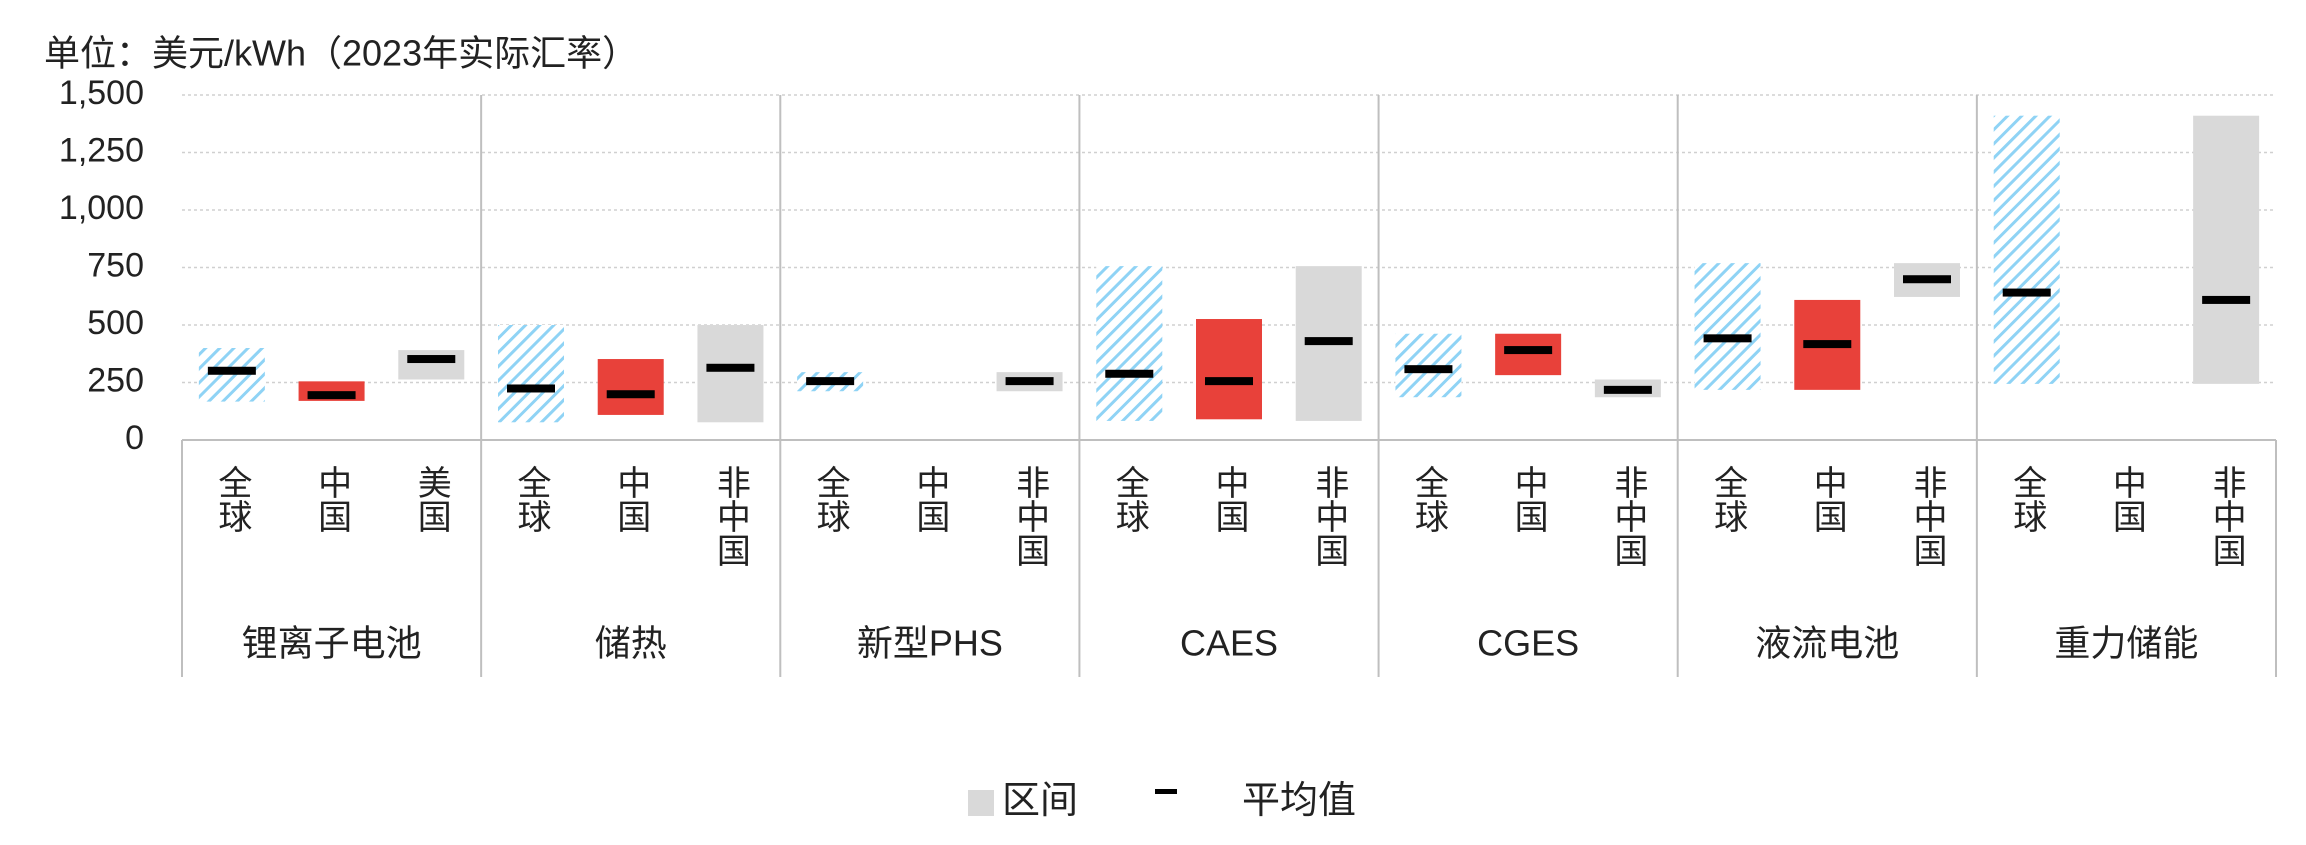 This screenshot has width=2306, height=845. I want to click on group-label: 锂离子电池, so click(332, 643).